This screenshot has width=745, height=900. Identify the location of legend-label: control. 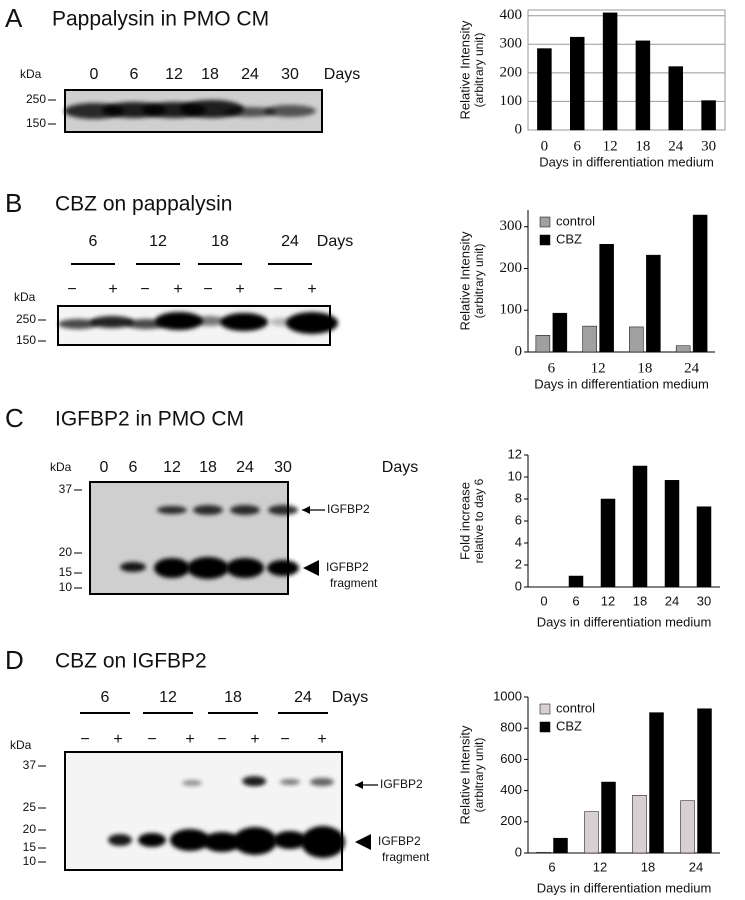
(575, 220).